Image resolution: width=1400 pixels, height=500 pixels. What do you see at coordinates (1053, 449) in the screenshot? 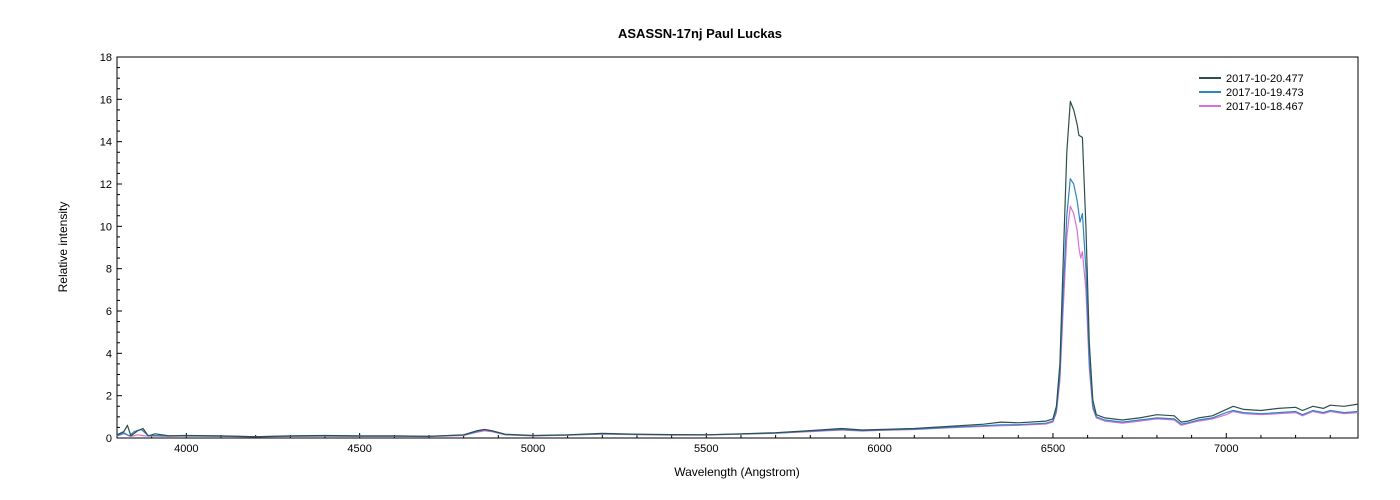
I see `x-tick-label: 6500` at bounding box center [1053, 449].